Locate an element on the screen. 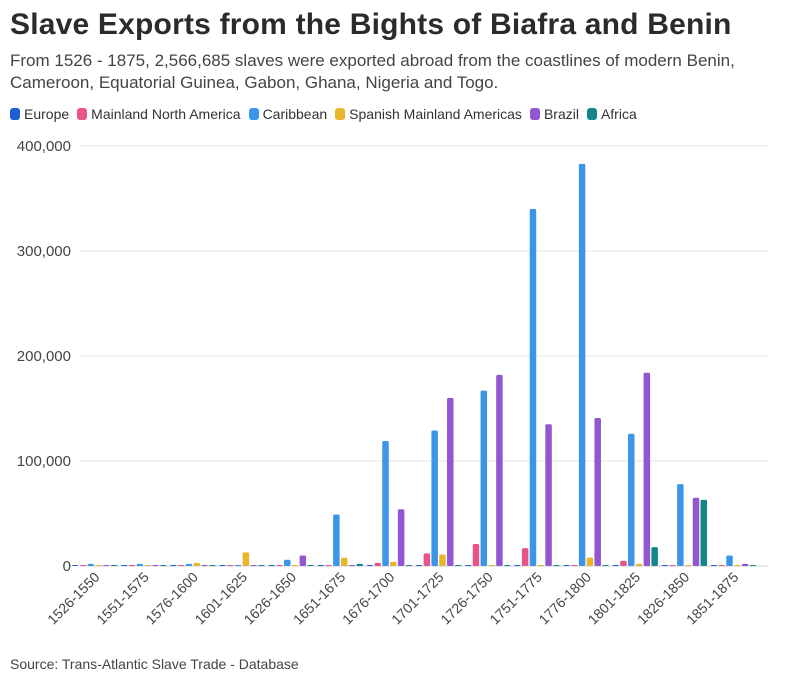  legend-item: Africa is located at coordinates (611, 114).